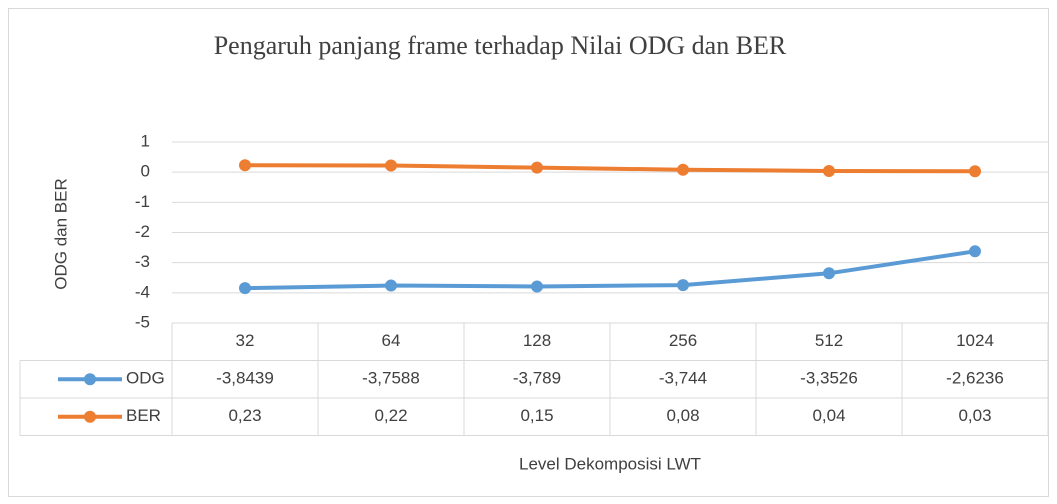  What do you see at coordinates (536, 415) in the screenshot?
I see `table-value: 0,15` at bounding box center [536, 415].